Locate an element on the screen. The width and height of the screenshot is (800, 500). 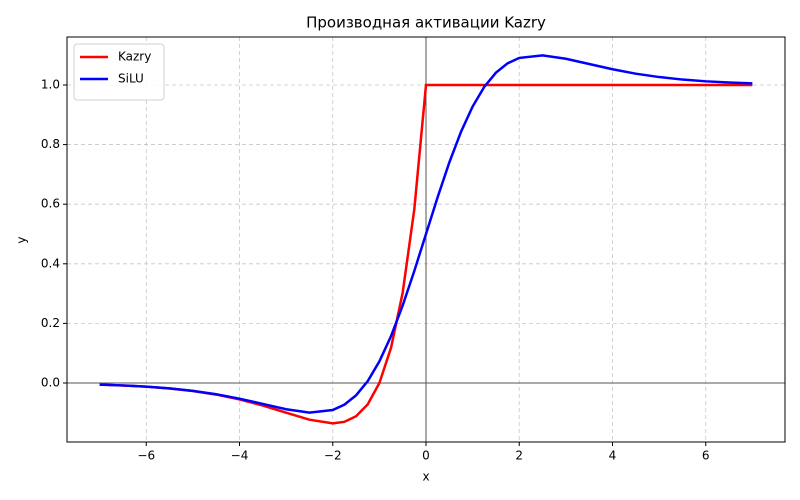
x-tick-label: 4 is located at coordinates (613, 456).